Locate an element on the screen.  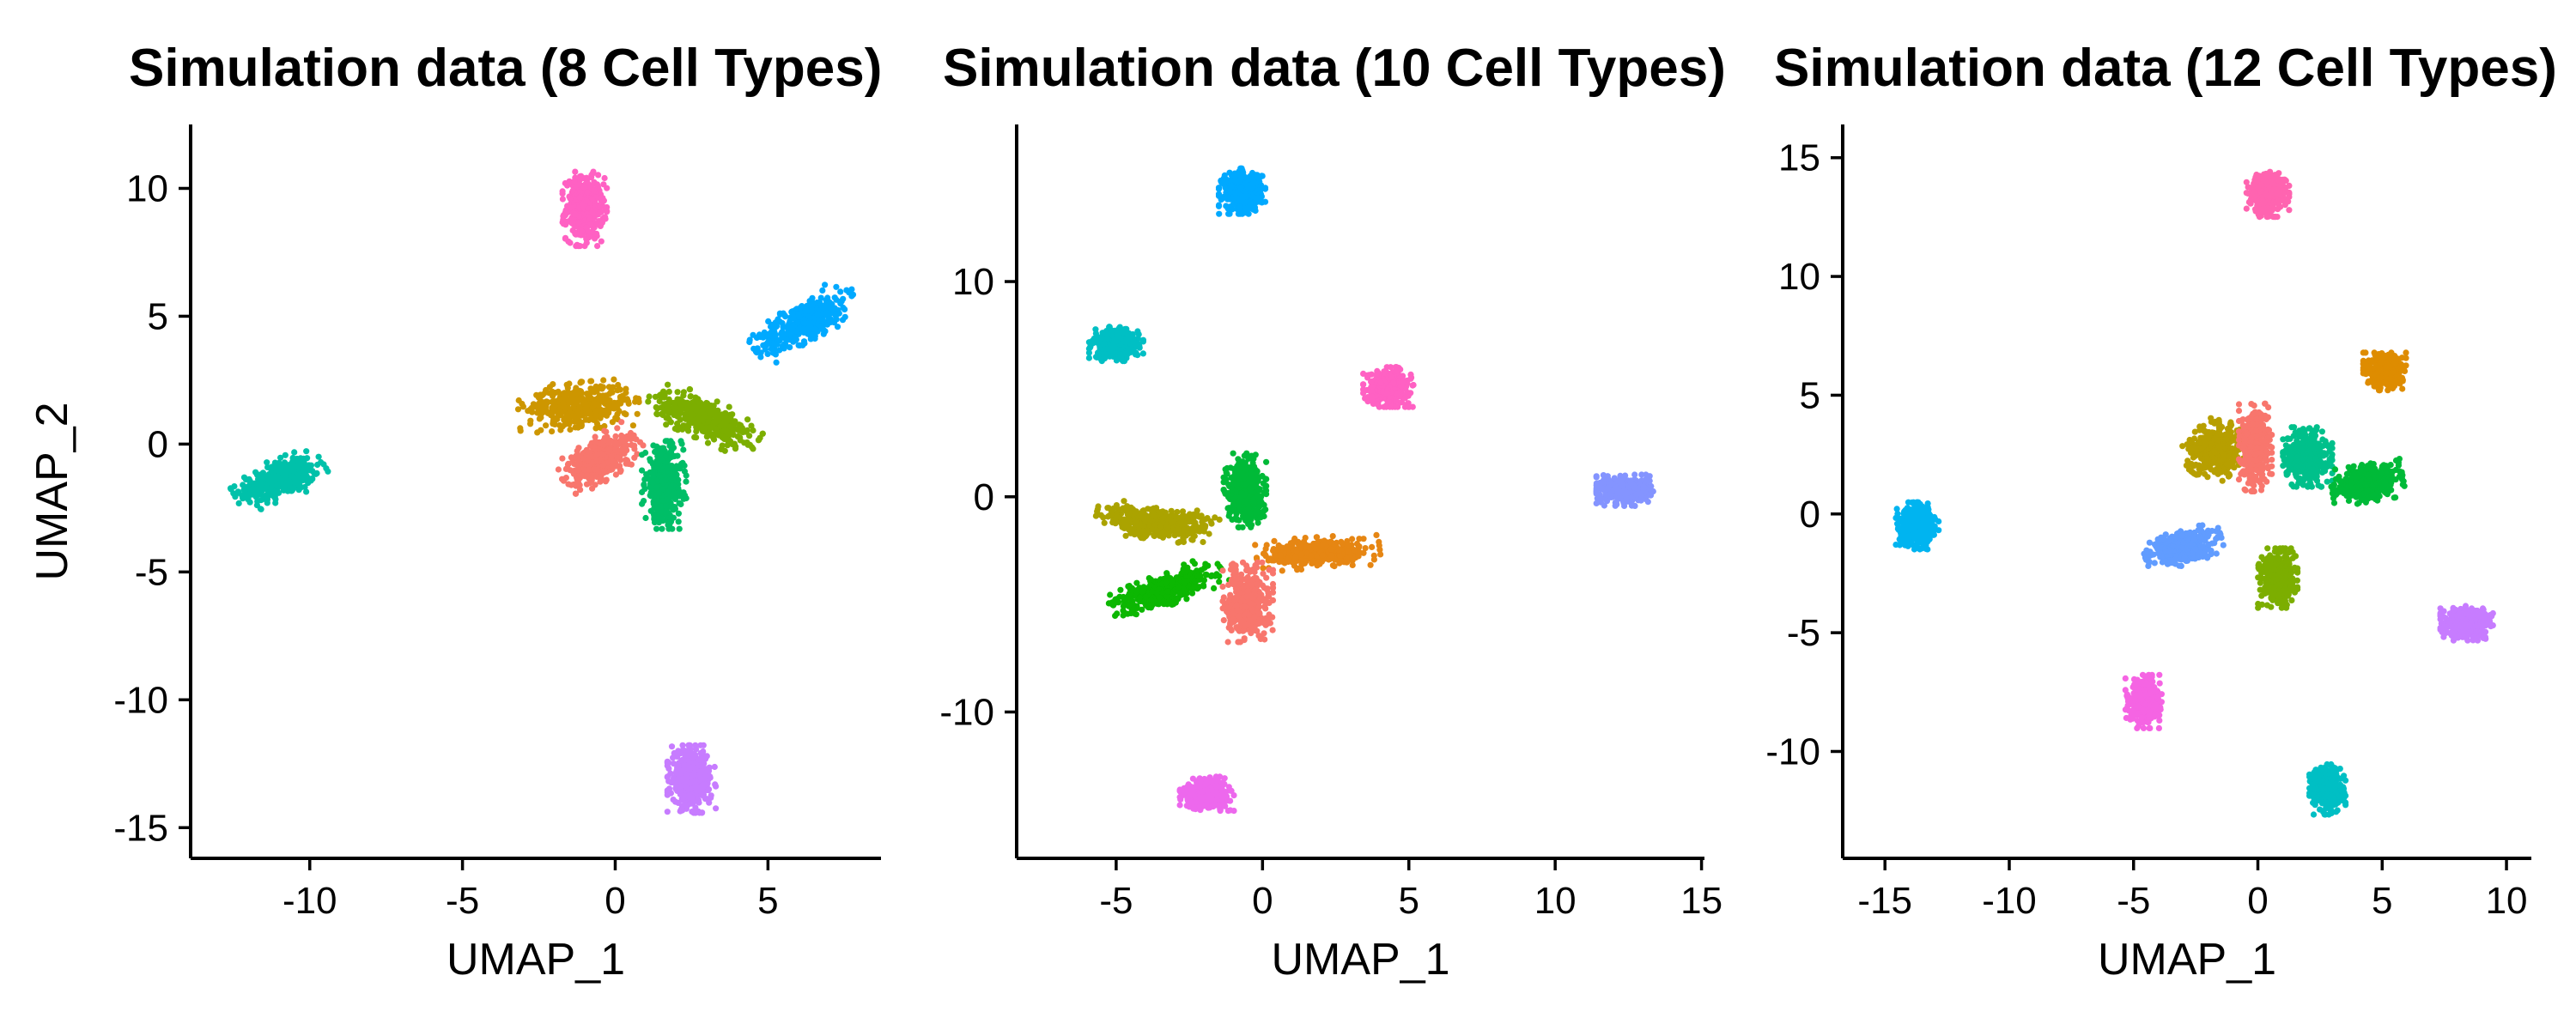
y-tick-label: 10 is located at coordinates (147, 188).